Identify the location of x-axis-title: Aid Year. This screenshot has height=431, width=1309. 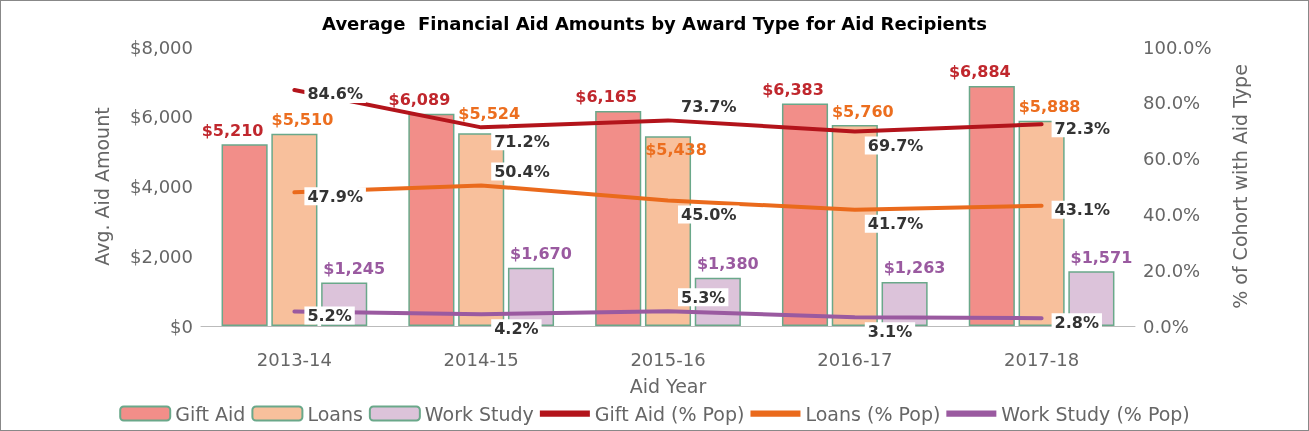
(668, 385).